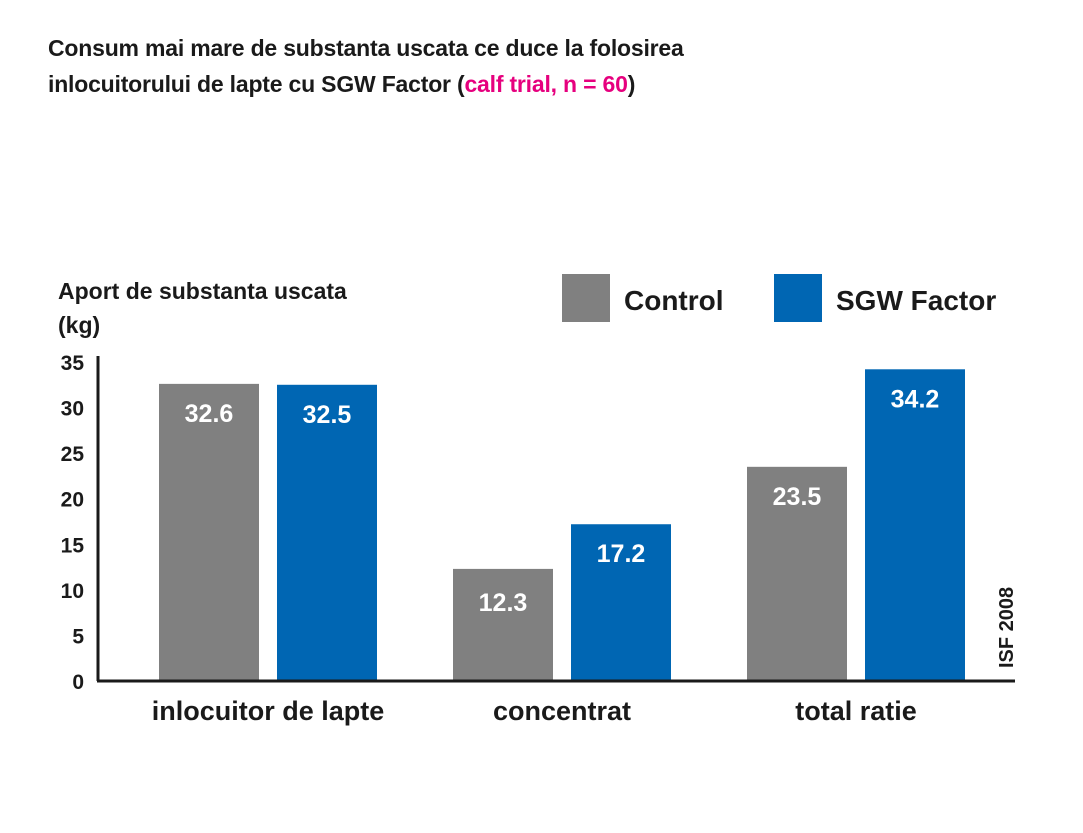 Image resolution: width=1083 pixels, height=833 pixels. I want to click on x-tick-label-concentrat: concentrat, so click(562, 711).